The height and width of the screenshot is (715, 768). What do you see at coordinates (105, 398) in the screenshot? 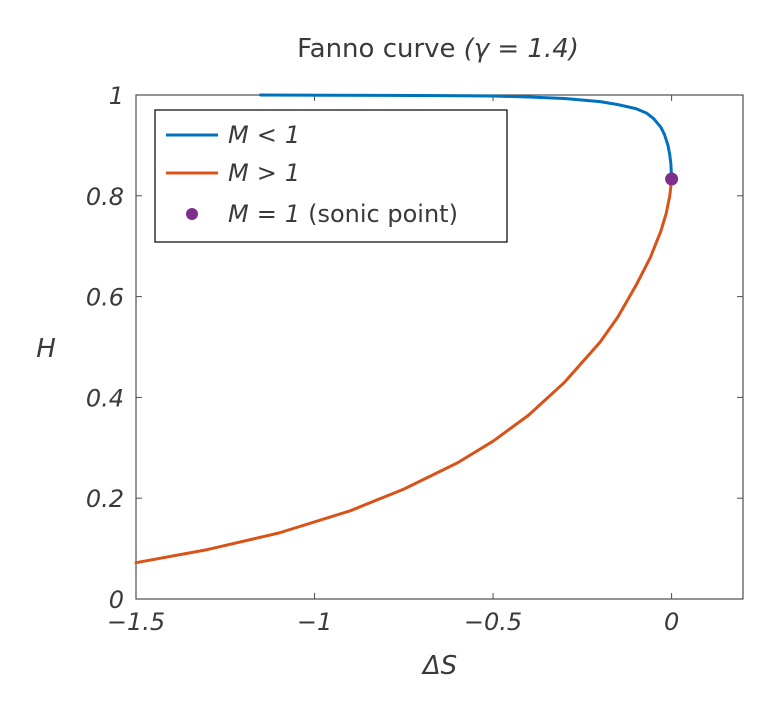
I see `y-tick-label: 0.4` at bounding box center [105, 398].